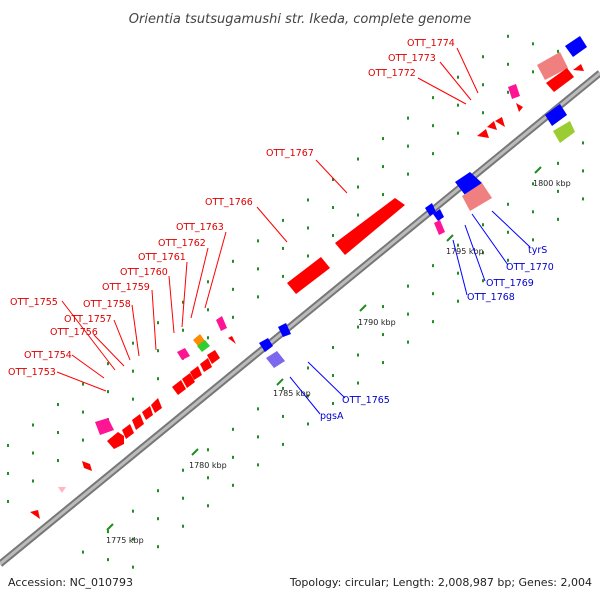  I want to click on pseudo-gene, so click(552, 66).